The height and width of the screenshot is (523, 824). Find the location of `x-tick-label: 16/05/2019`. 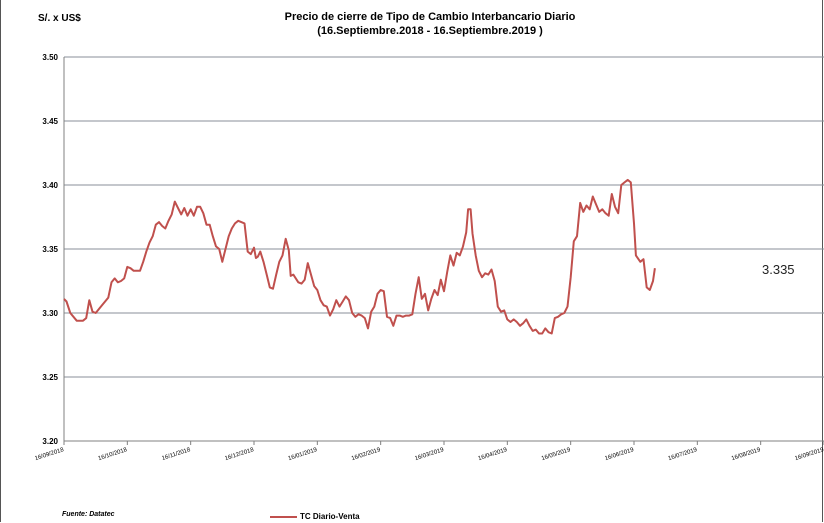

x-tick-label: 16/05/2019 is located at coordinates (556, 454).